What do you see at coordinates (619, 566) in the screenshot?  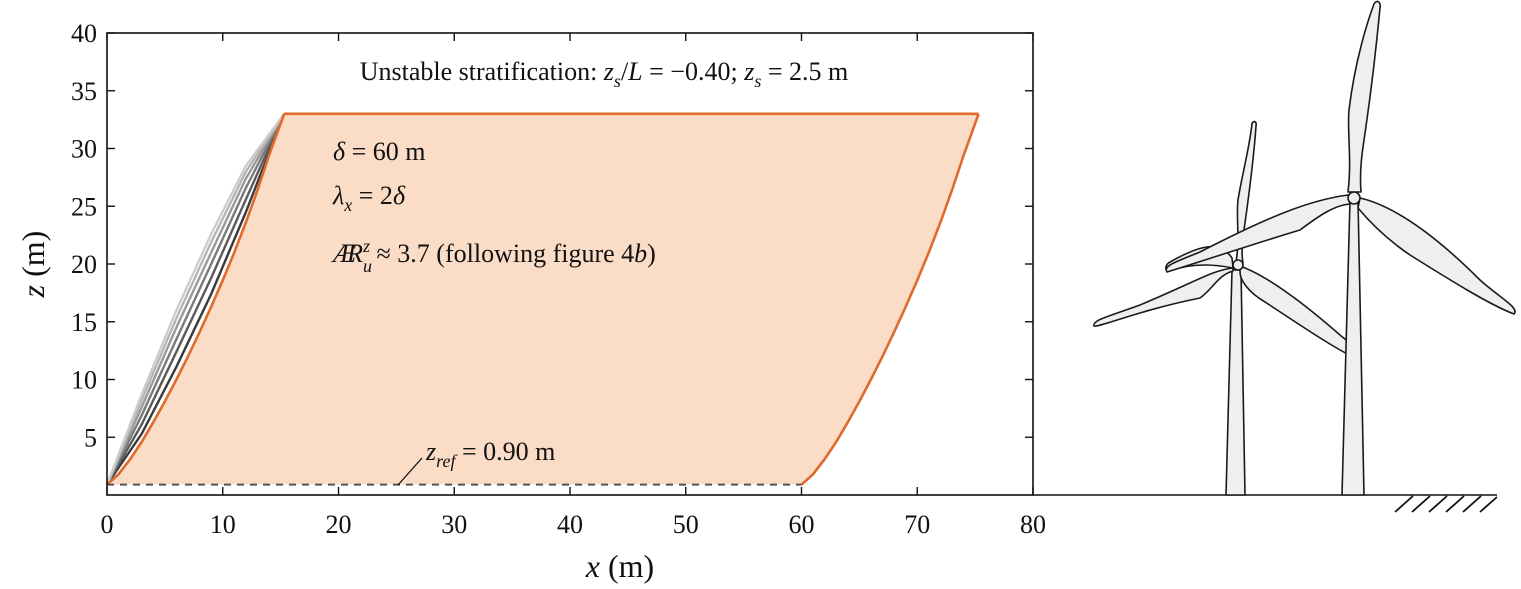 I see `x-axis-title: x (m)` at bounding box center [619, 566].